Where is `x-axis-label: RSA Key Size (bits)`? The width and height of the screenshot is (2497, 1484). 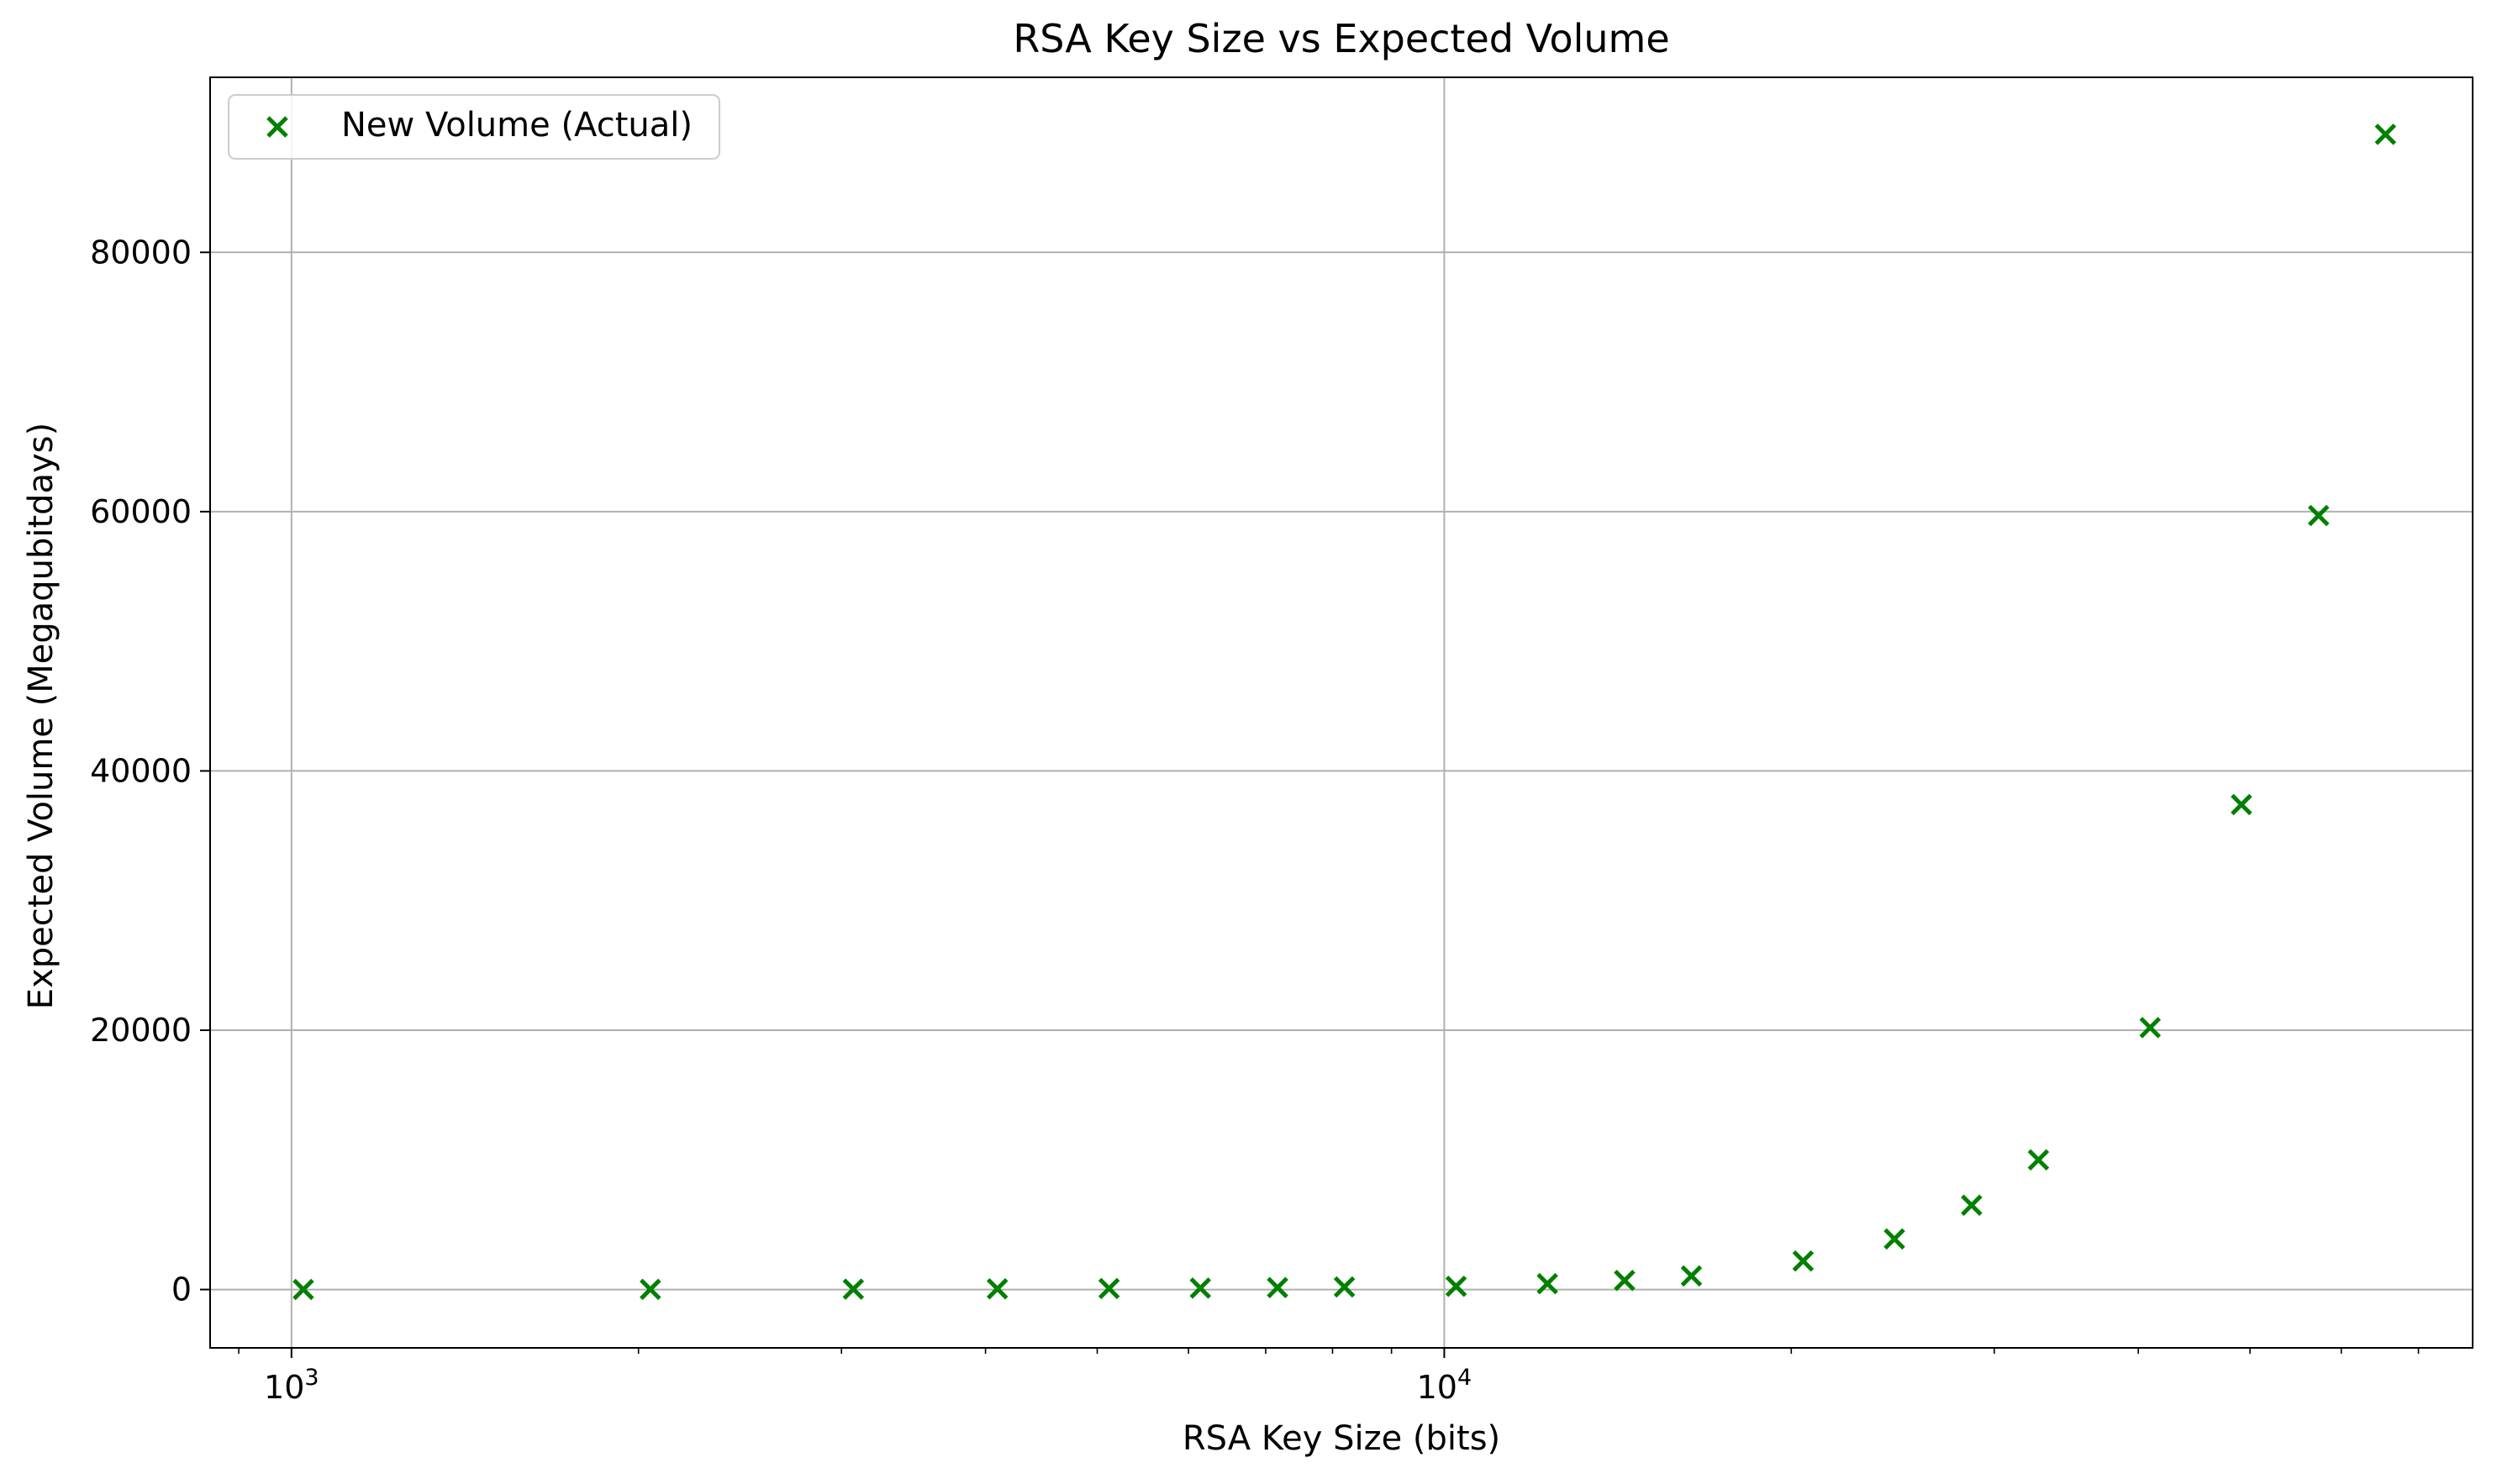
x-axis-label: RSA Key Size (bits) is located at coordinates (1342, 1438).